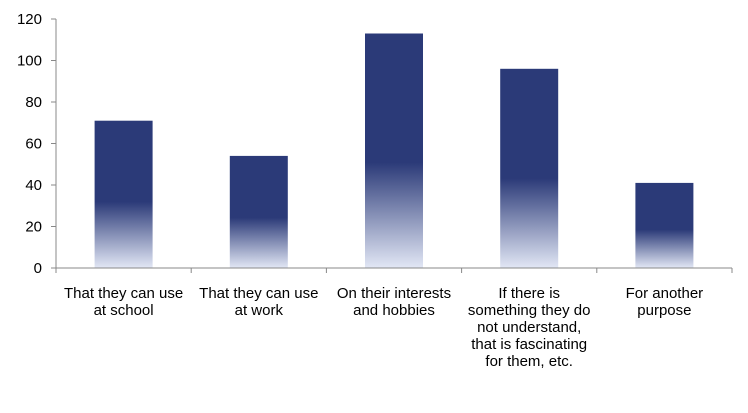 The height and width of the screenshot is (413, 748). I want to click on y-tick-label: 60, so click(33, 144).